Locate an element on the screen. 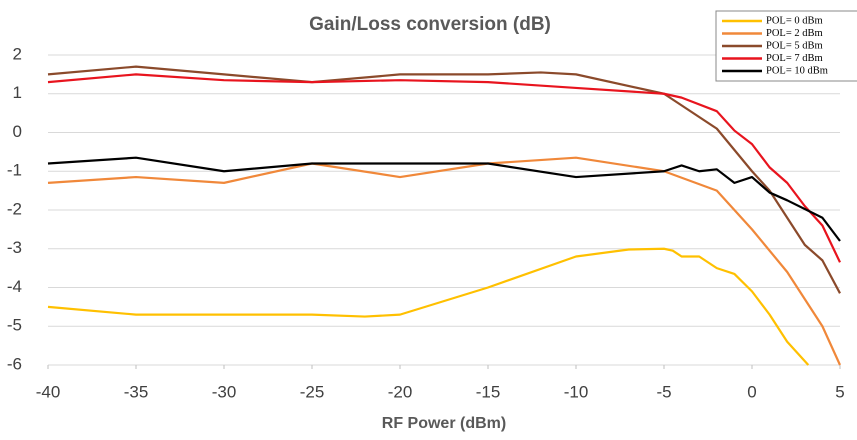 Image resolution: width=857 pixels, height=440 pixels. legend-label: POL= 2 dBm is located at coordinates (794, 33).